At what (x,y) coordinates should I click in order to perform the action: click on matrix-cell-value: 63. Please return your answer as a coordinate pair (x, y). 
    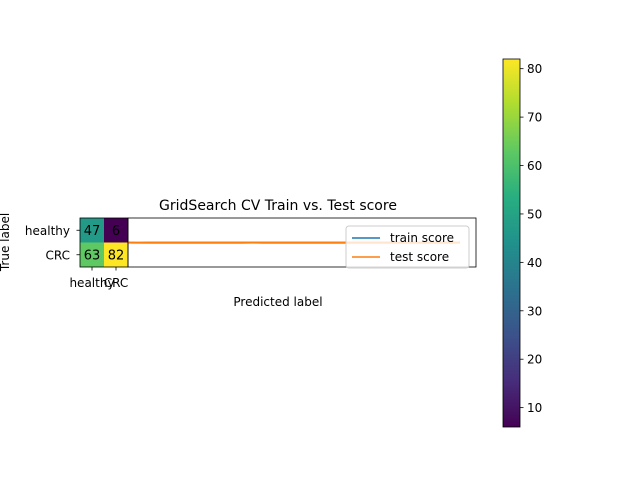
    Looking at the image, I should click on (92, 255).